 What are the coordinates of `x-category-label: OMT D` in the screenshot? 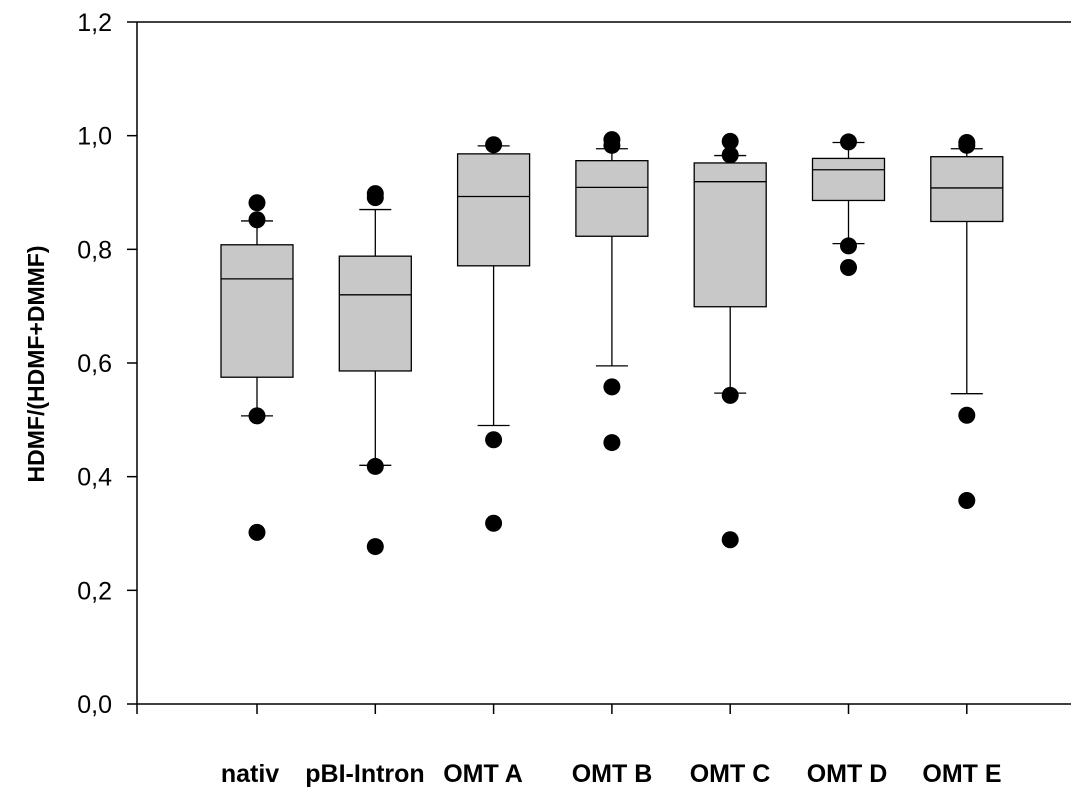 It's located at (847, 774).